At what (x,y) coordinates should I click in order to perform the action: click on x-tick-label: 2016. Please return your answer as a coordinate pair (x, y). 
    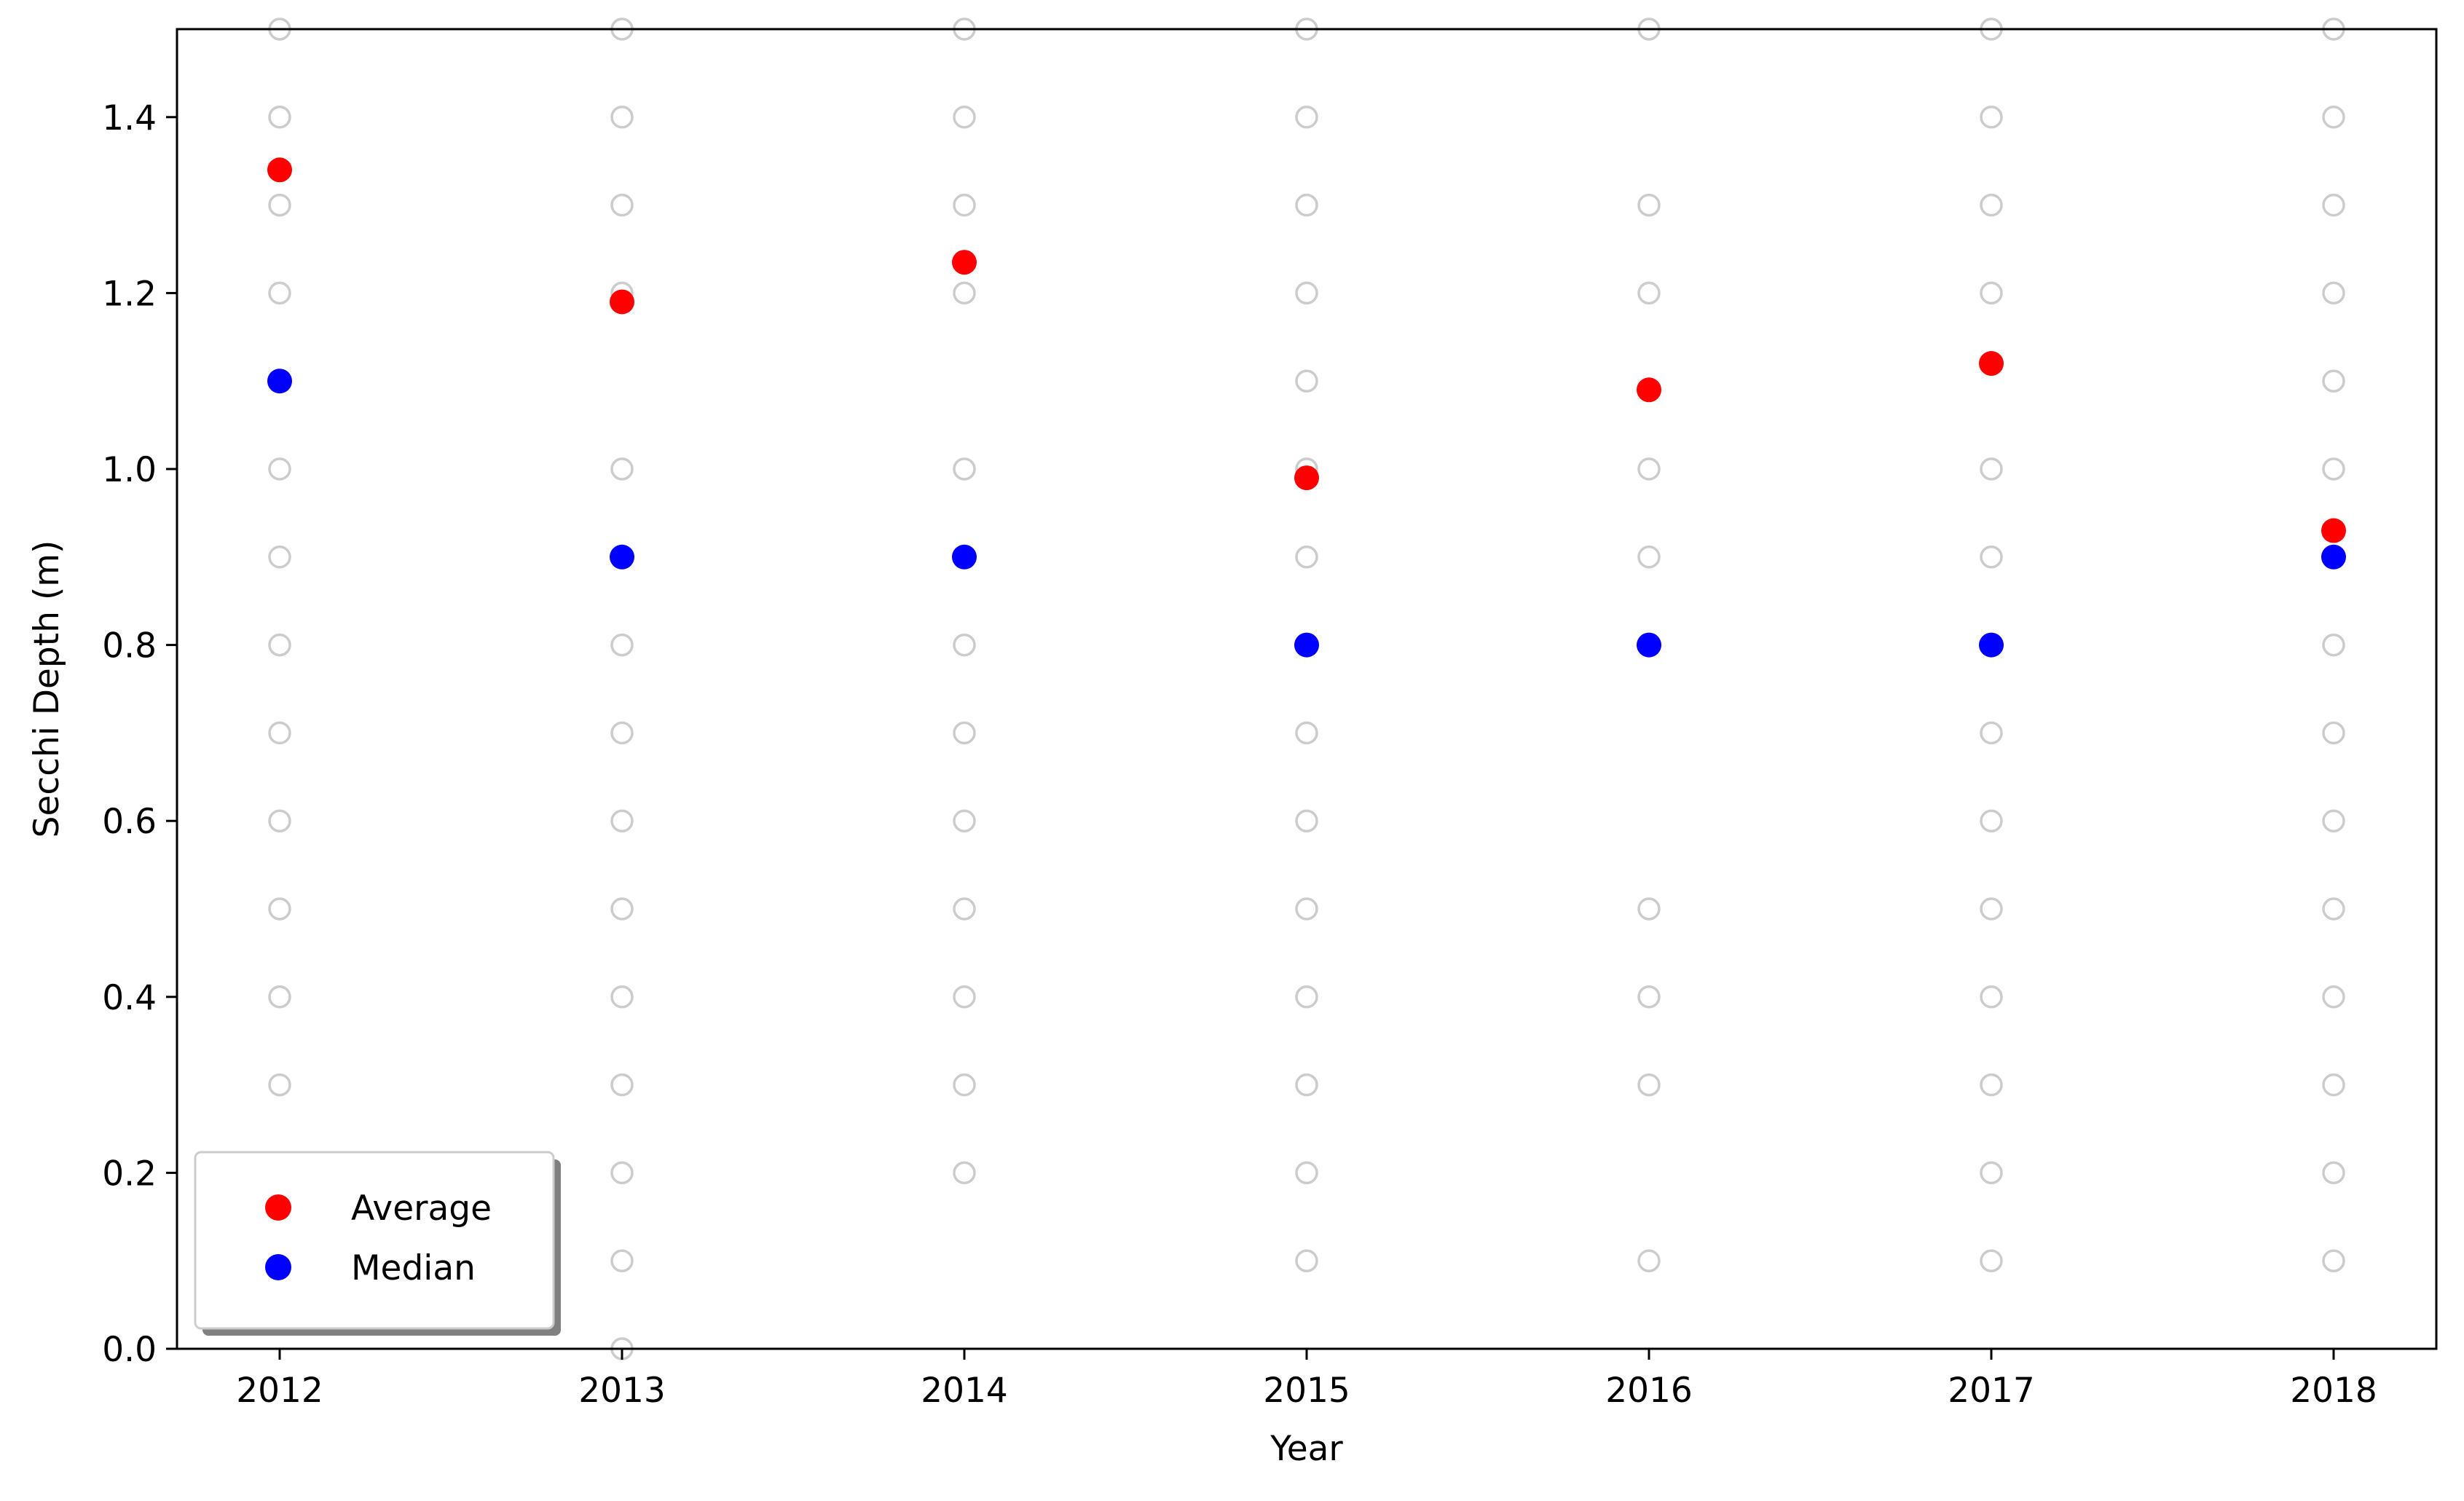
    Looking at the image, I should click on (1649, 1391).